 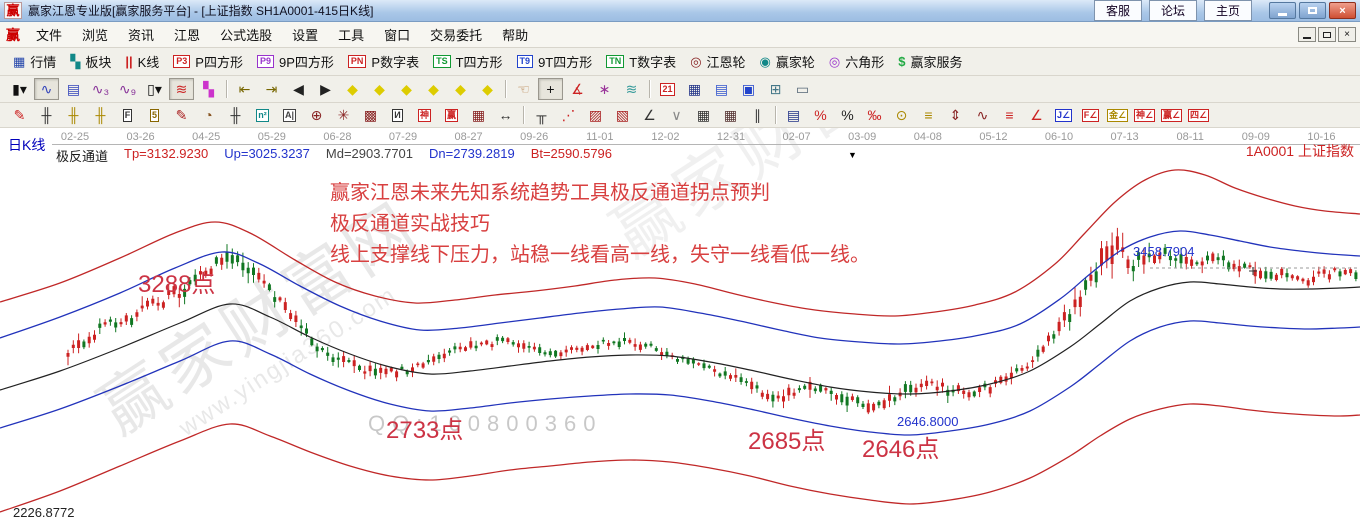 I want to click on memo-button: ▤, so click(x=721, y=89).